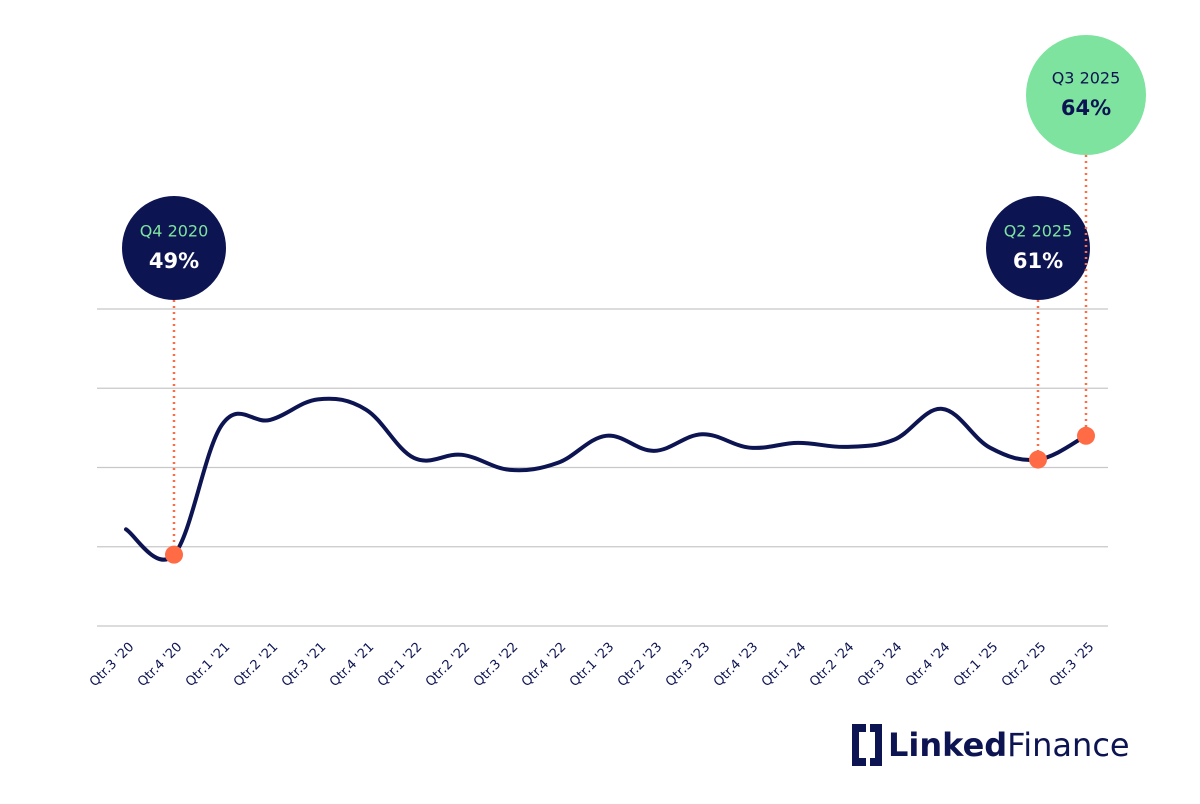  Describe the element at coordinates (947, 745) in the screenshot. I see `logo-bold: Linked` at that location.